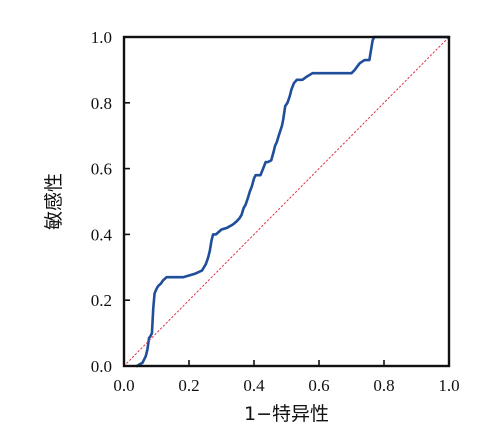 The height and width of the screenshot is (447, 503). Describe the element at coordinates (110, 202) in the screenshot. I see `y-axis: 0.0 0.2 0.4 0.6 0.8 1.0` at that location.